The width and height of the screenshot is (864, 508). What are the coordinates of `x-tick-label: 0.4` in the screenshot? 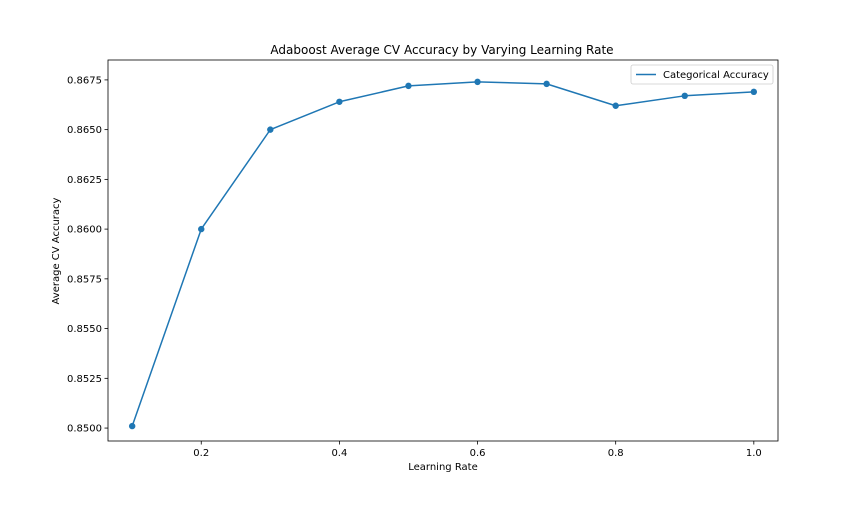 It's located at (339, 453).